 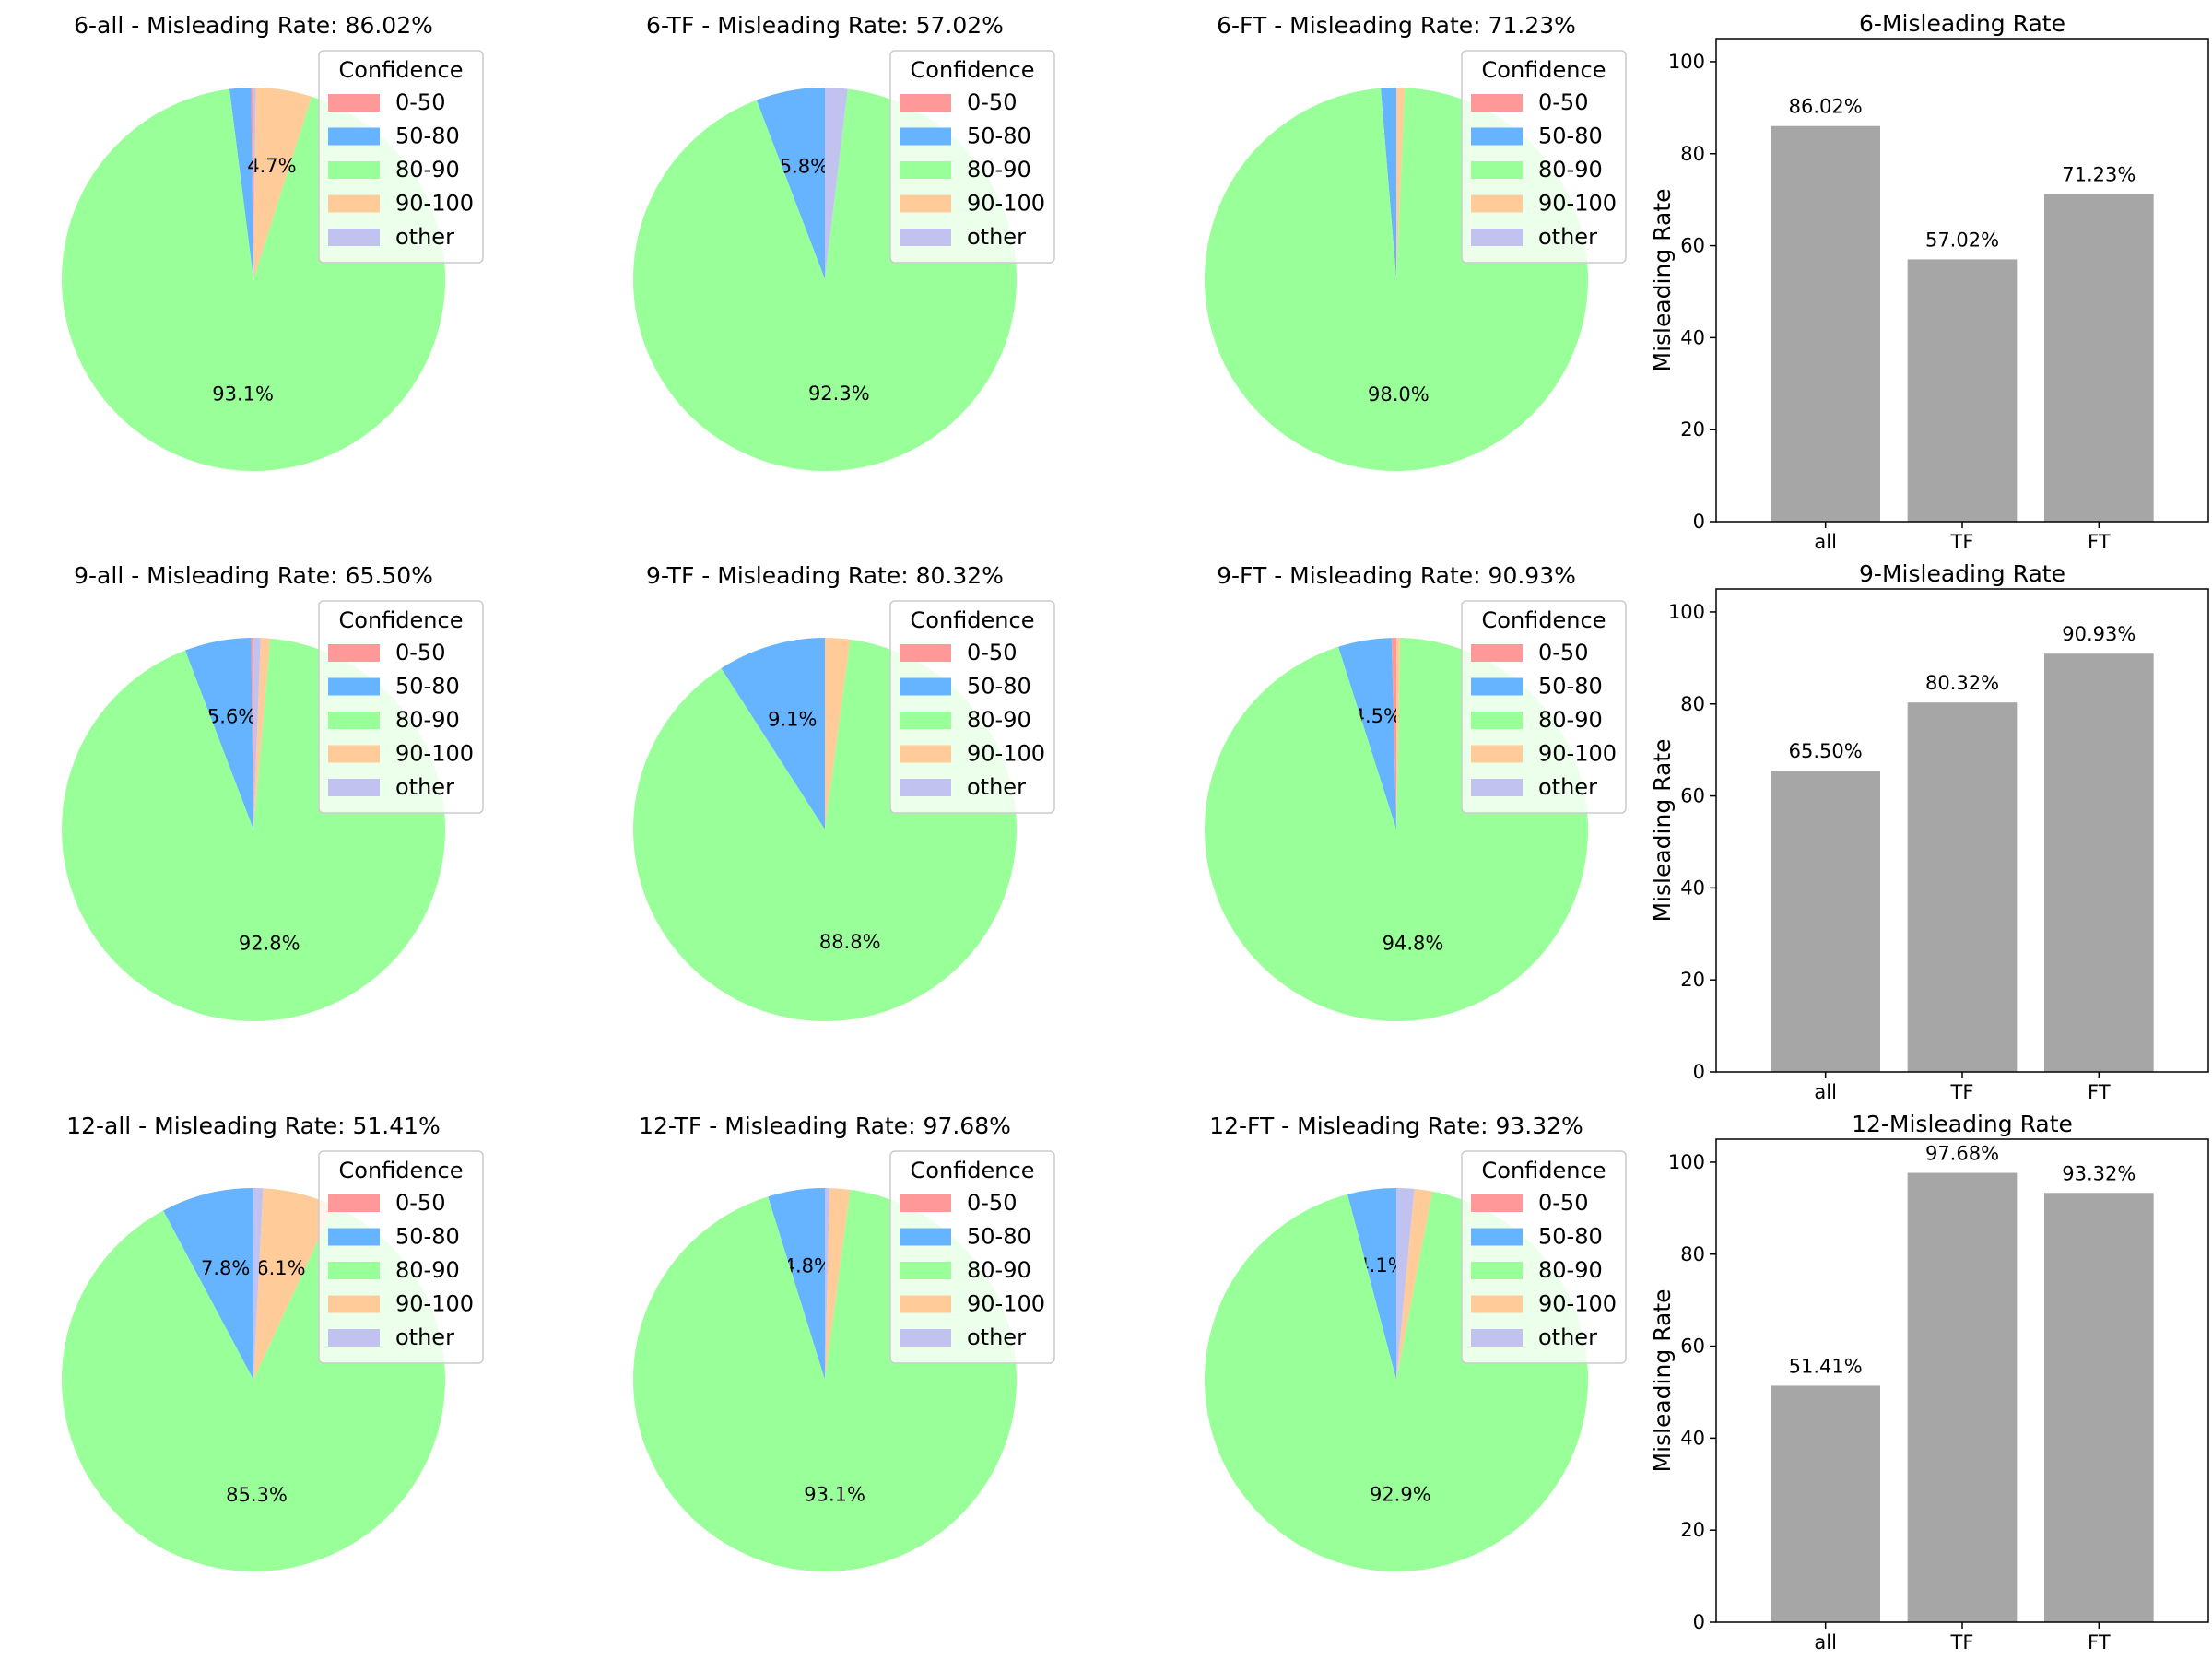 What do you see at coordinates (231, 716) in the screenshot?
I see `pie-percent-label: 5.6%` at bounding box center [231, 716].